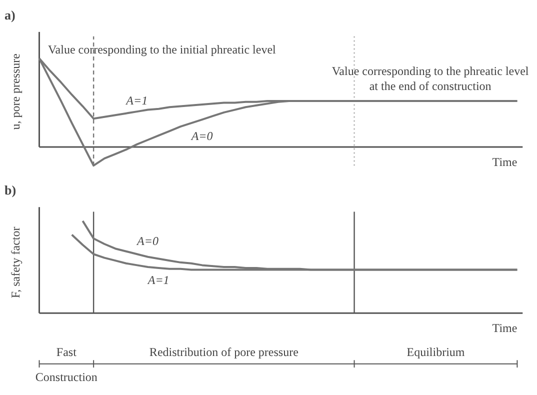 The height and width of the screenshot is (395, 537). Describe the element at coordinates (436, 351) in the screenshot. I see `text: Equilibrium` at that location.